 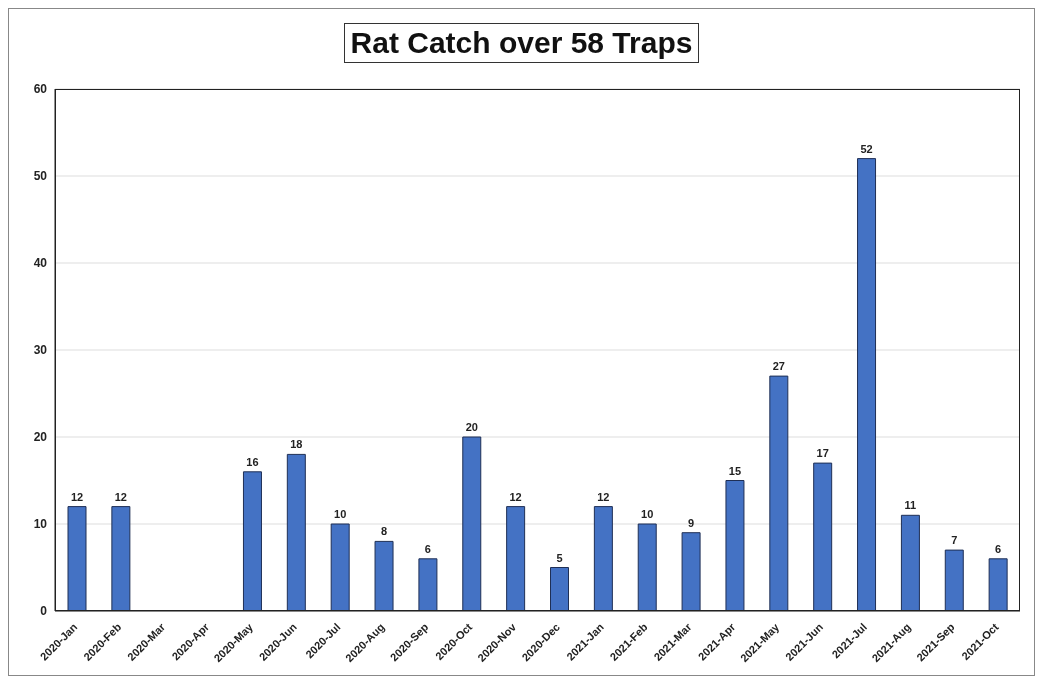 What do you see at coordinates (40, 176) in the screenshot?
I see `y-tick-label: 50` at bounding box center [40, 176].